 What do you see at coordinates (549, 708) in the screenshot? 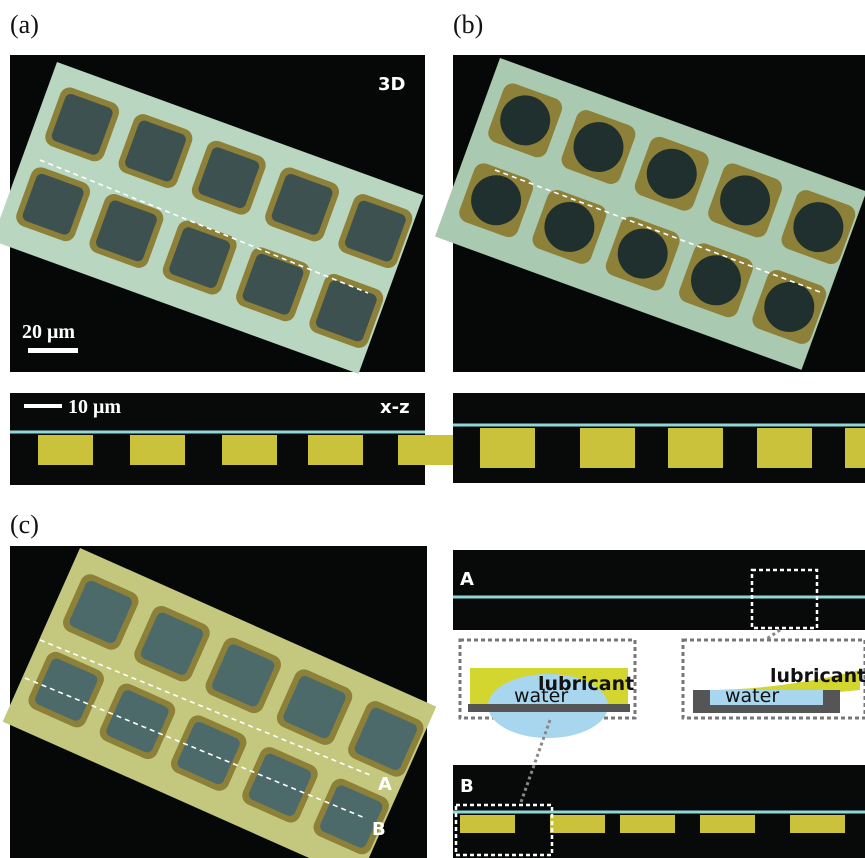
I see `substrate` at bounding box center [549, 708].